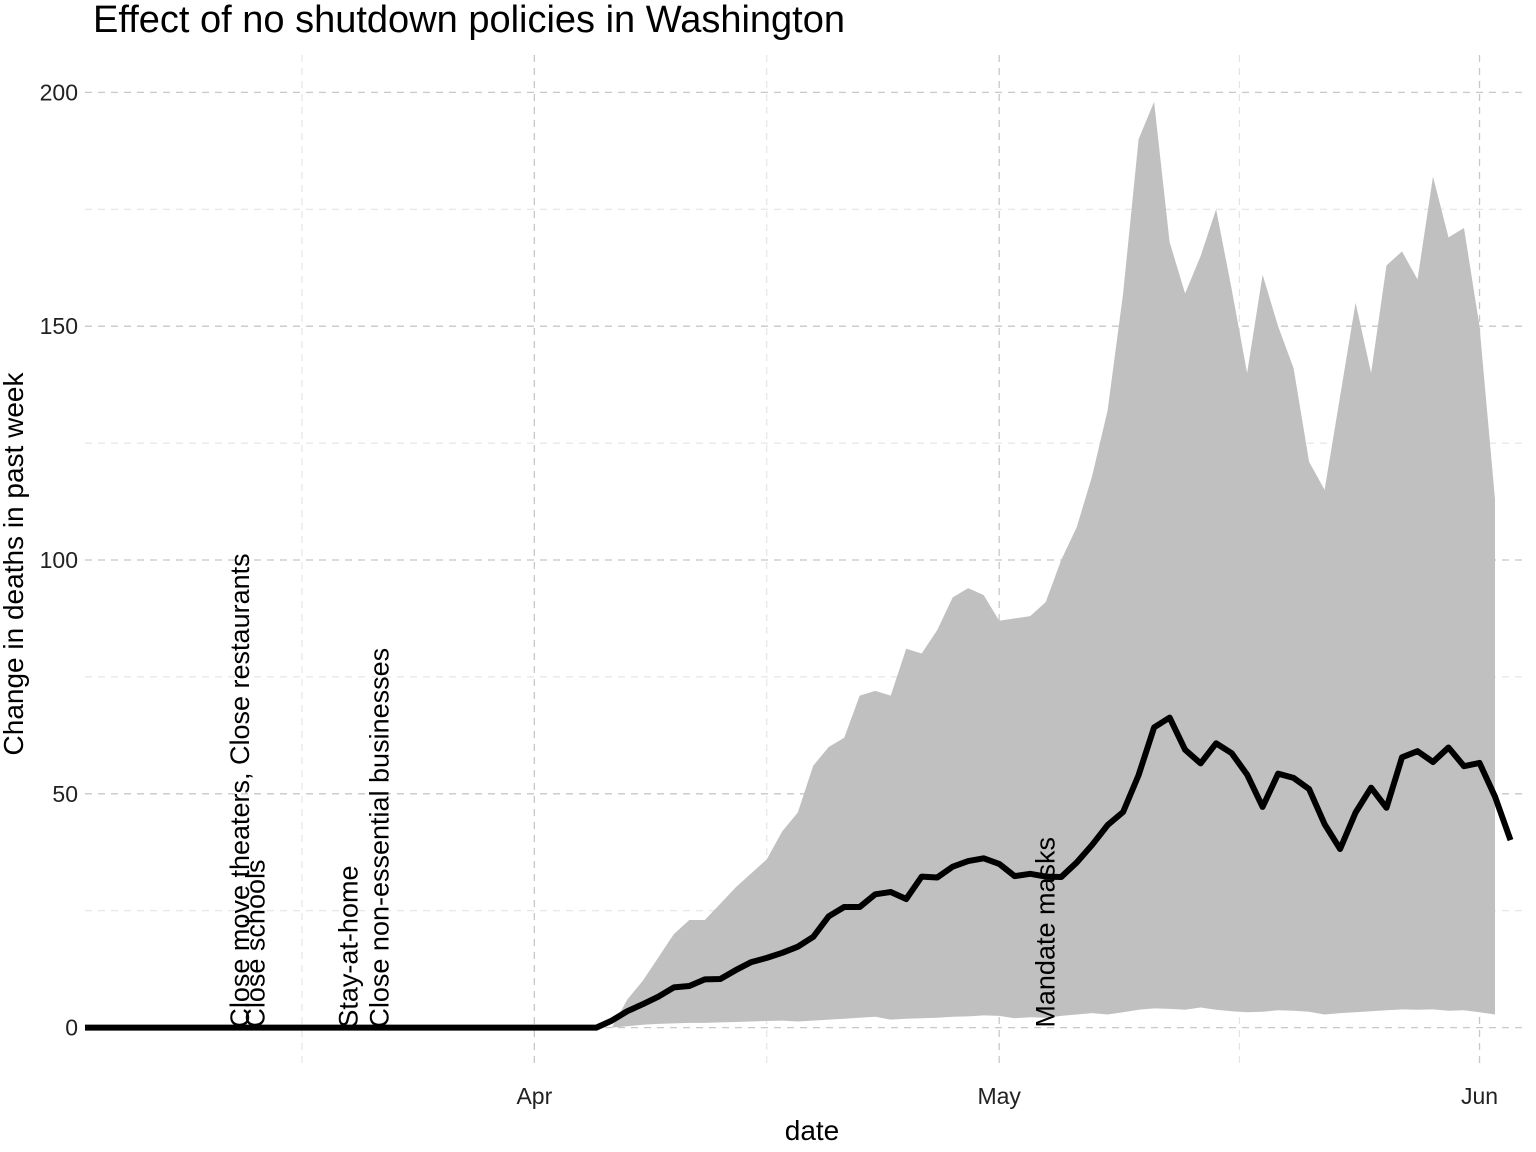  What do you see at coordinates (379, 838) in the screenshot?
I see `policy-annotation: Close non-essential businesses` at bounding box center [379, 838].